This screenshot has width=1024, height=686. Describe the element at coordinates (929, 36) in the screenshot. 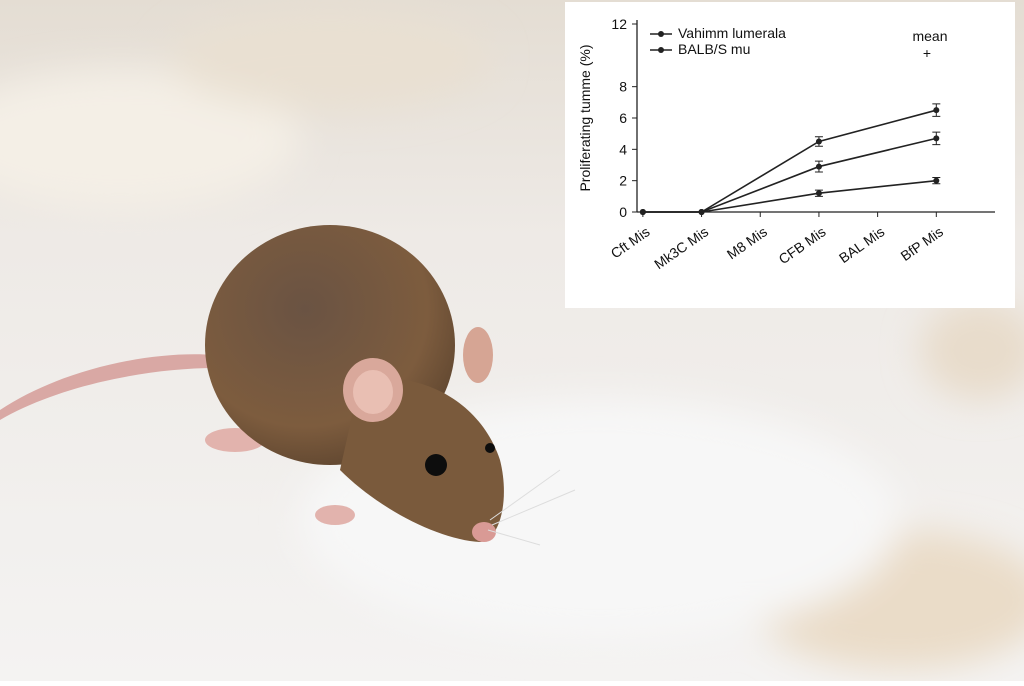

I see `annotation: mean` at that location.